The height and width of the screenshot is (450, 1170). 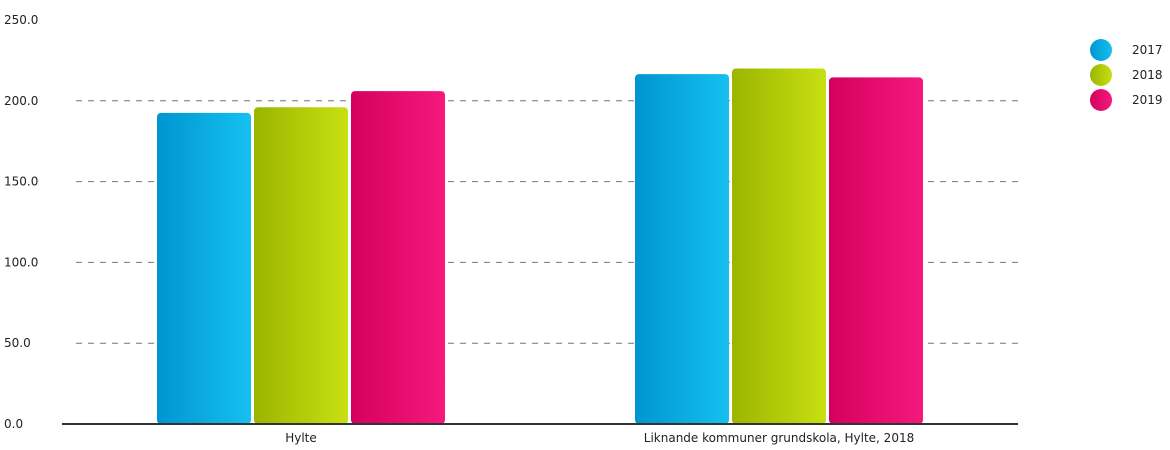 What do you see at coordinates (1101, 50) in the screenshot?
I see `legend-swatch-2017` at bounding box center [1101, 50].